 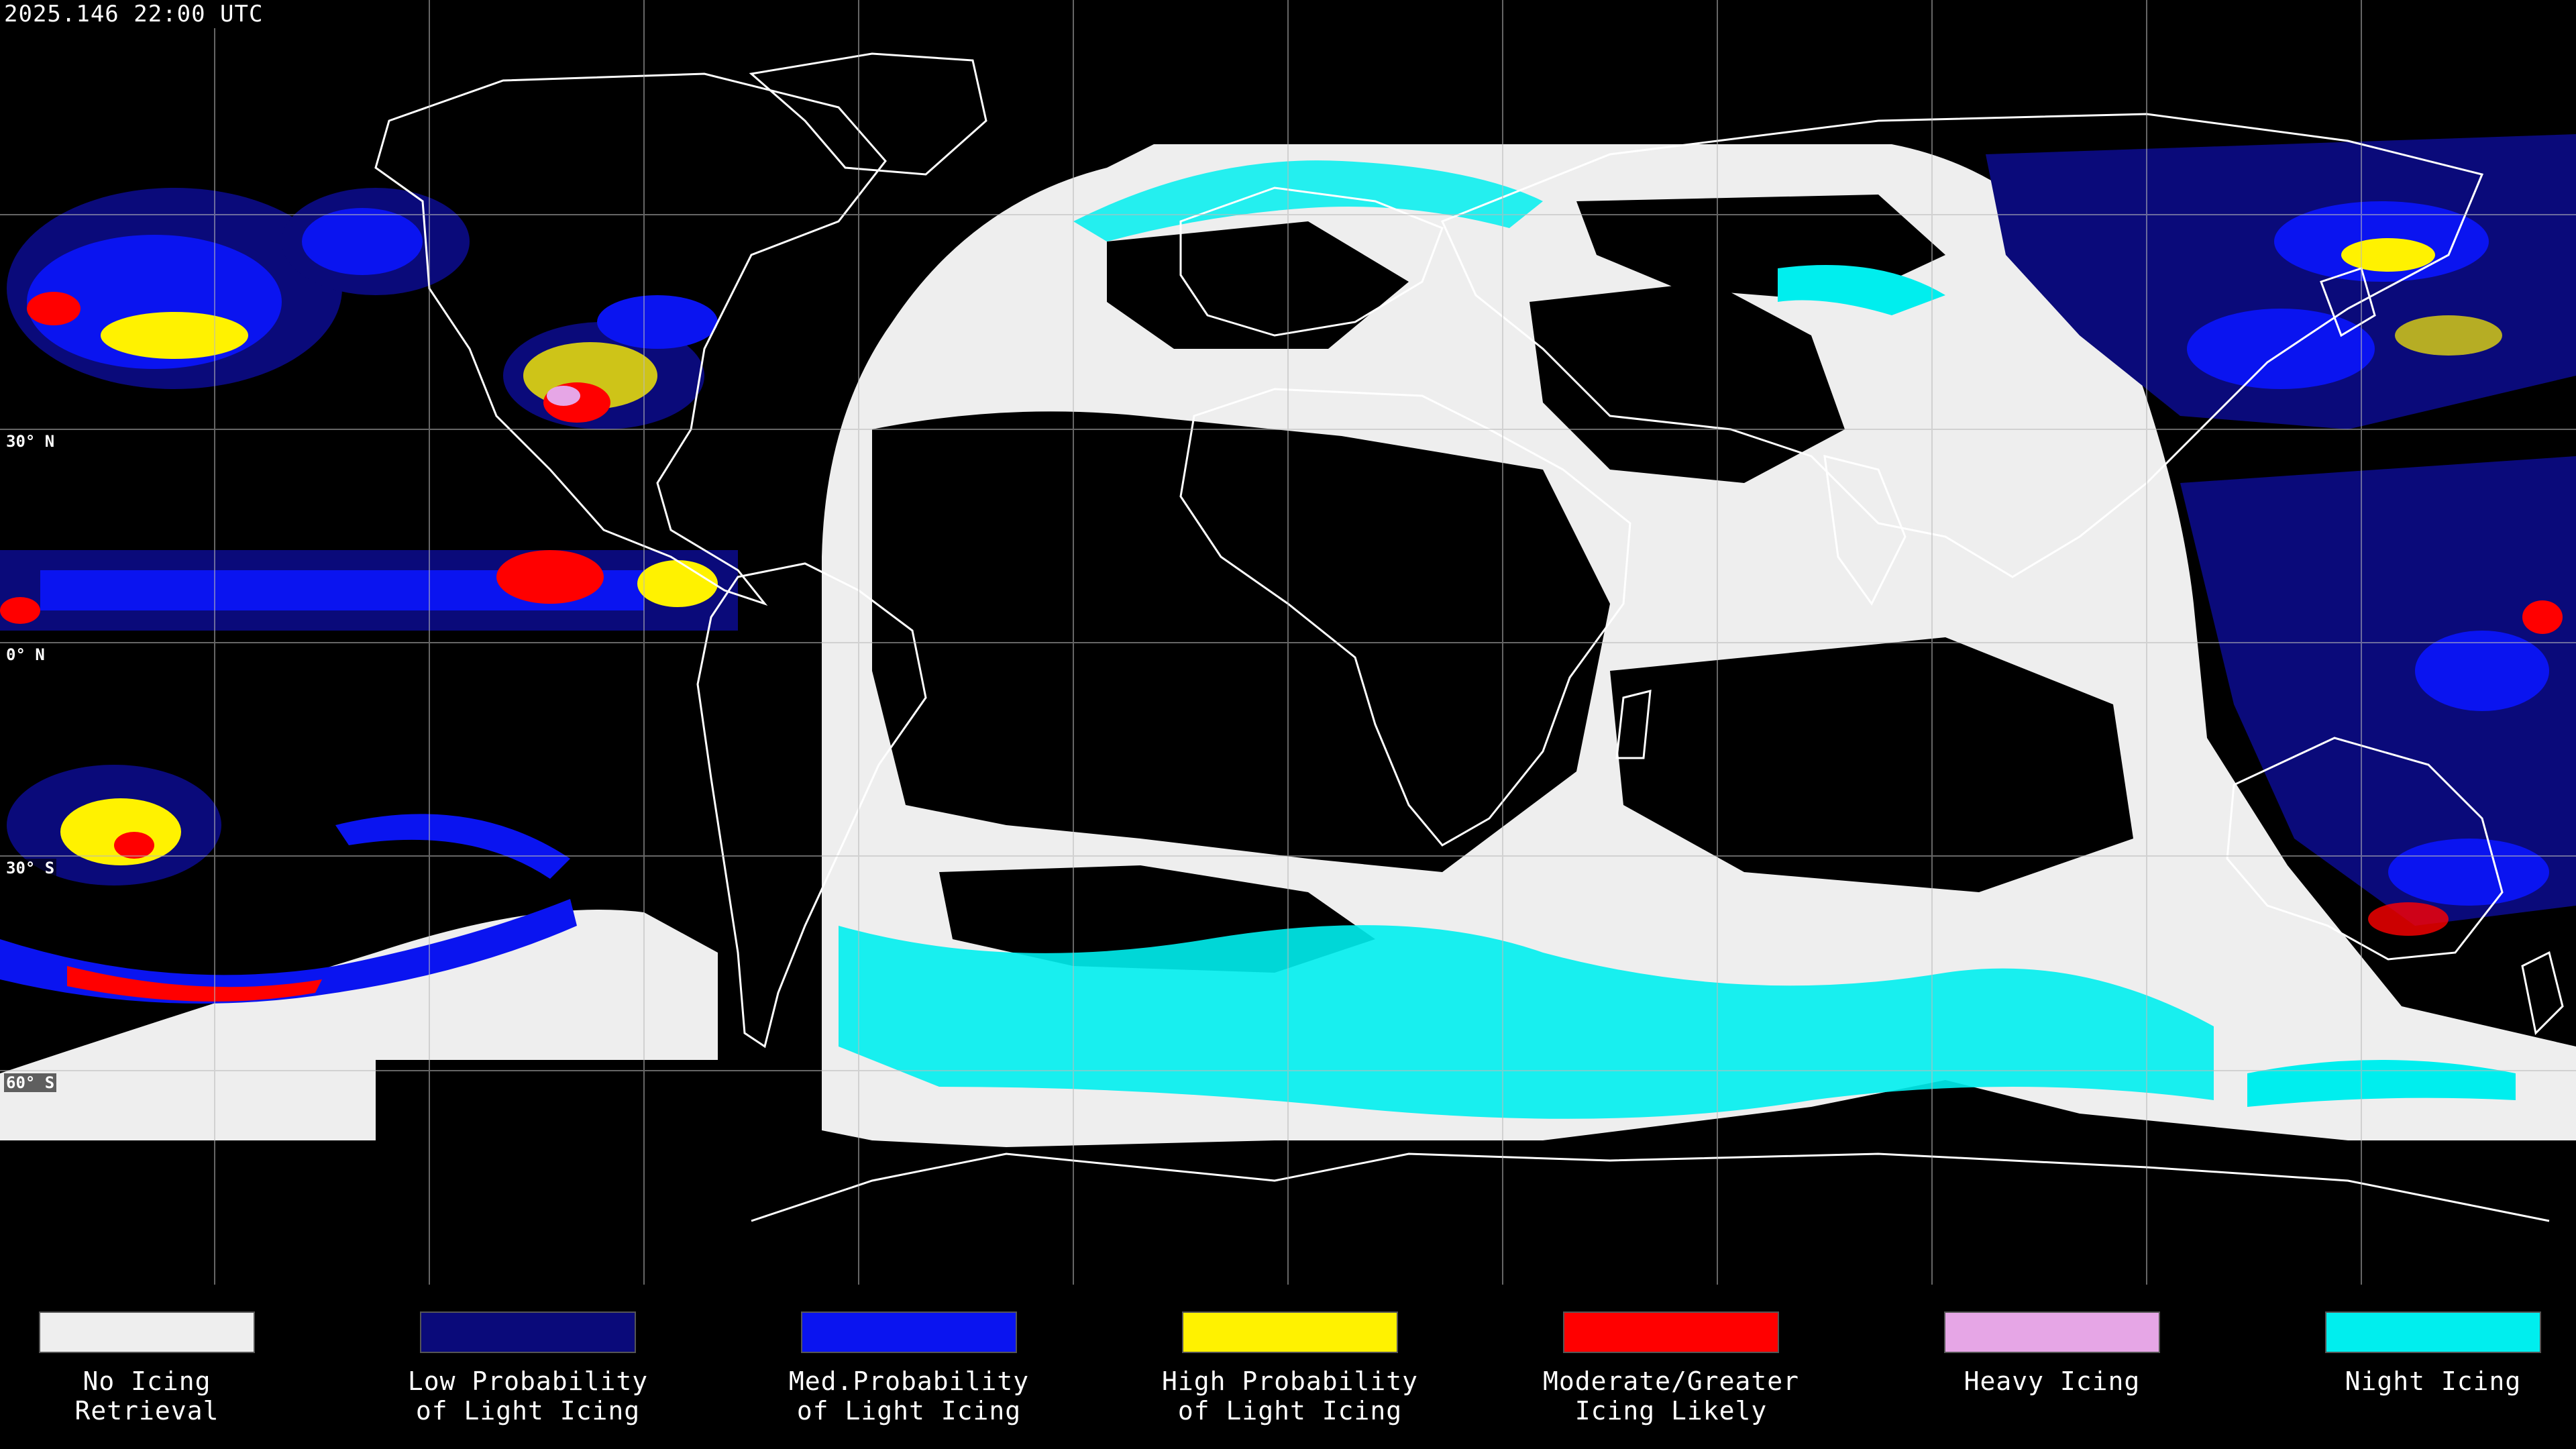 What do you see at coordinates (1405, 617) in the screenshot?
I see `coast-africa` at bounding box center [1405, 617].